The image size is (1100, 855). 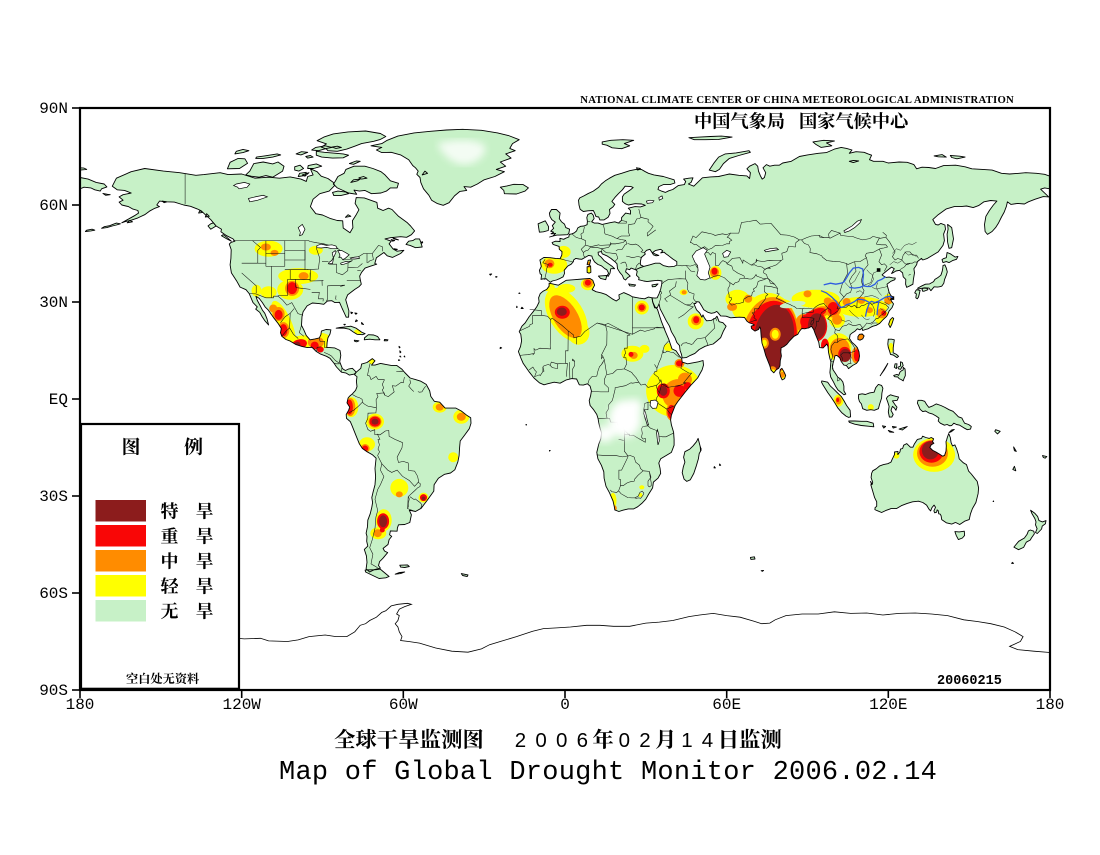 What do you see at coordinates (707, 740) in the screenshot?
I see `svg-text: 4` at bounding box center [707, 740].